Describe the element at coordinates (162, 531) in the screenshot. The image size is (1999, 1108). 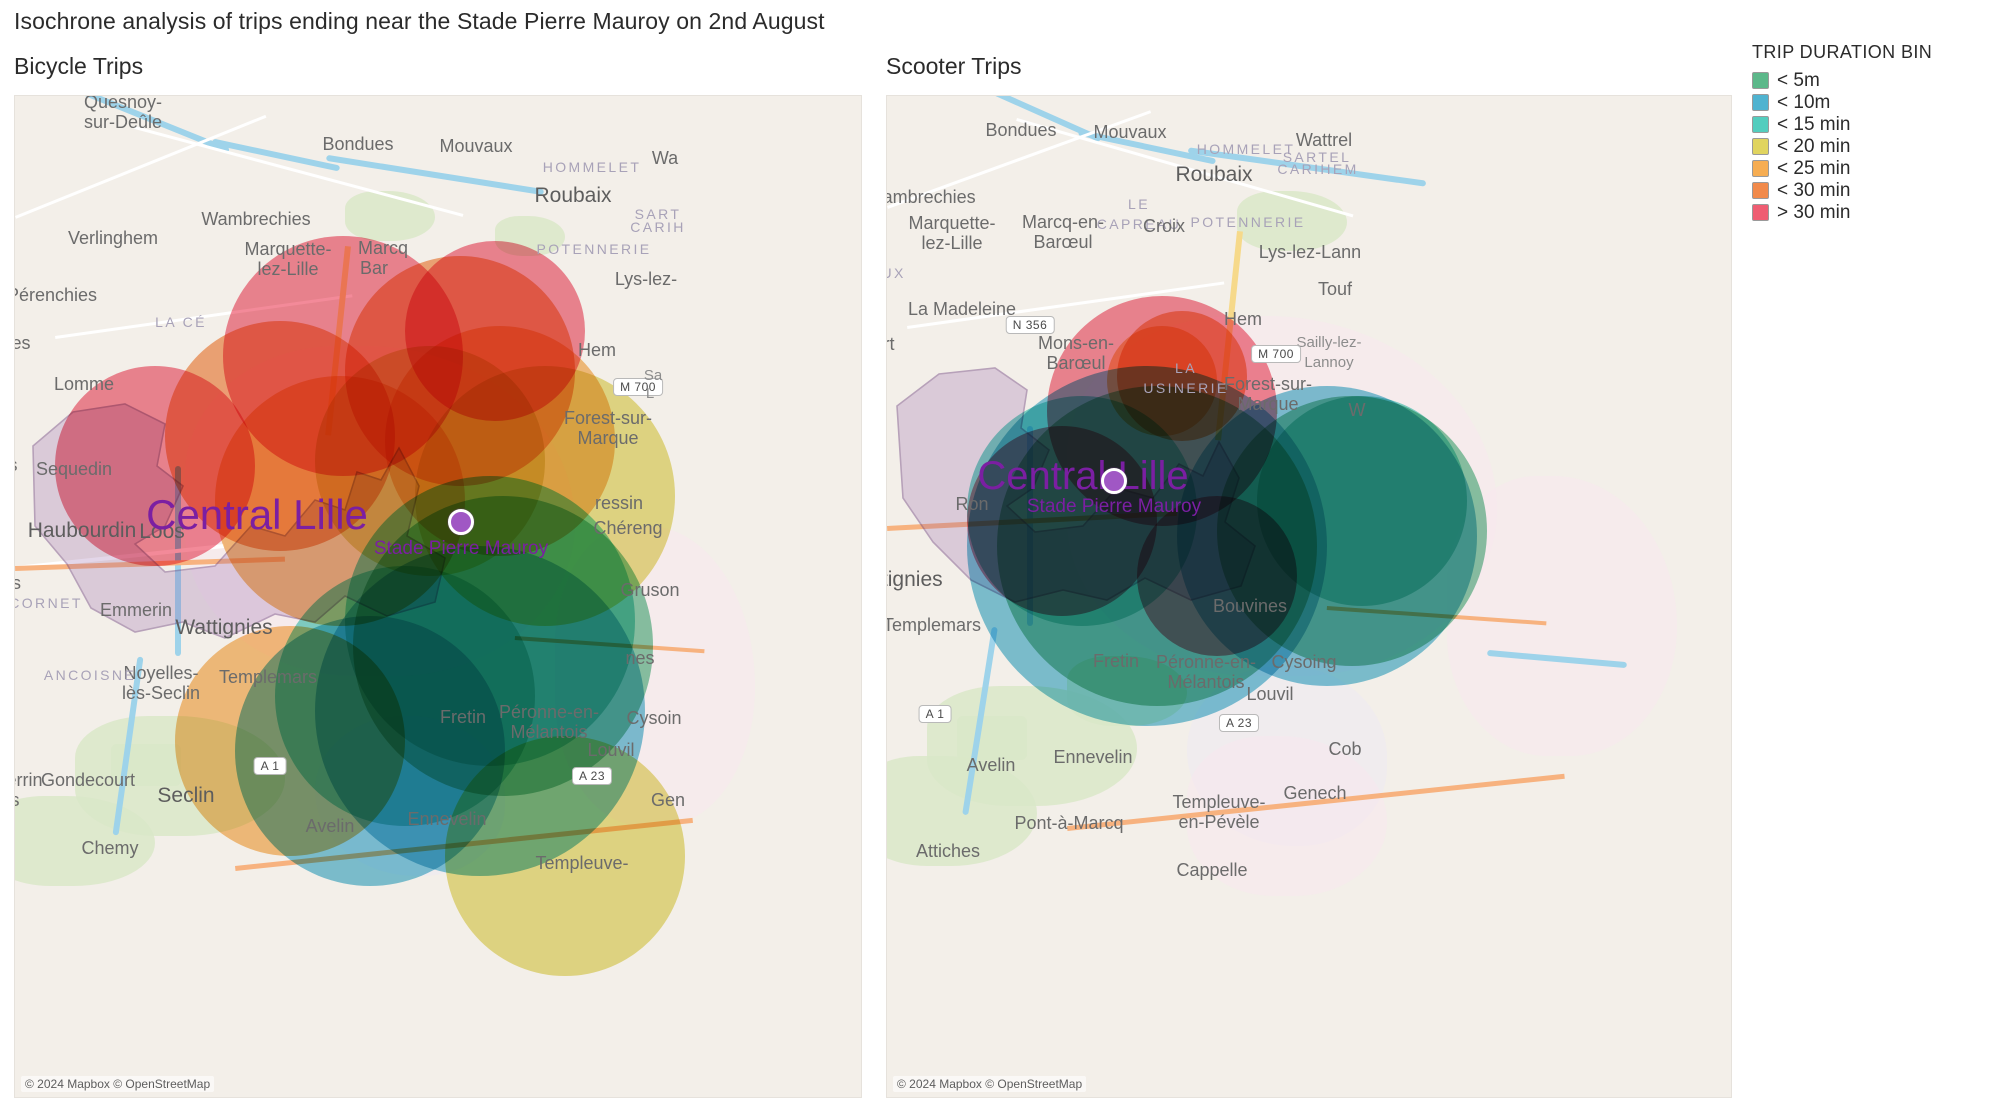
I see `place-label: Loos` at that location.